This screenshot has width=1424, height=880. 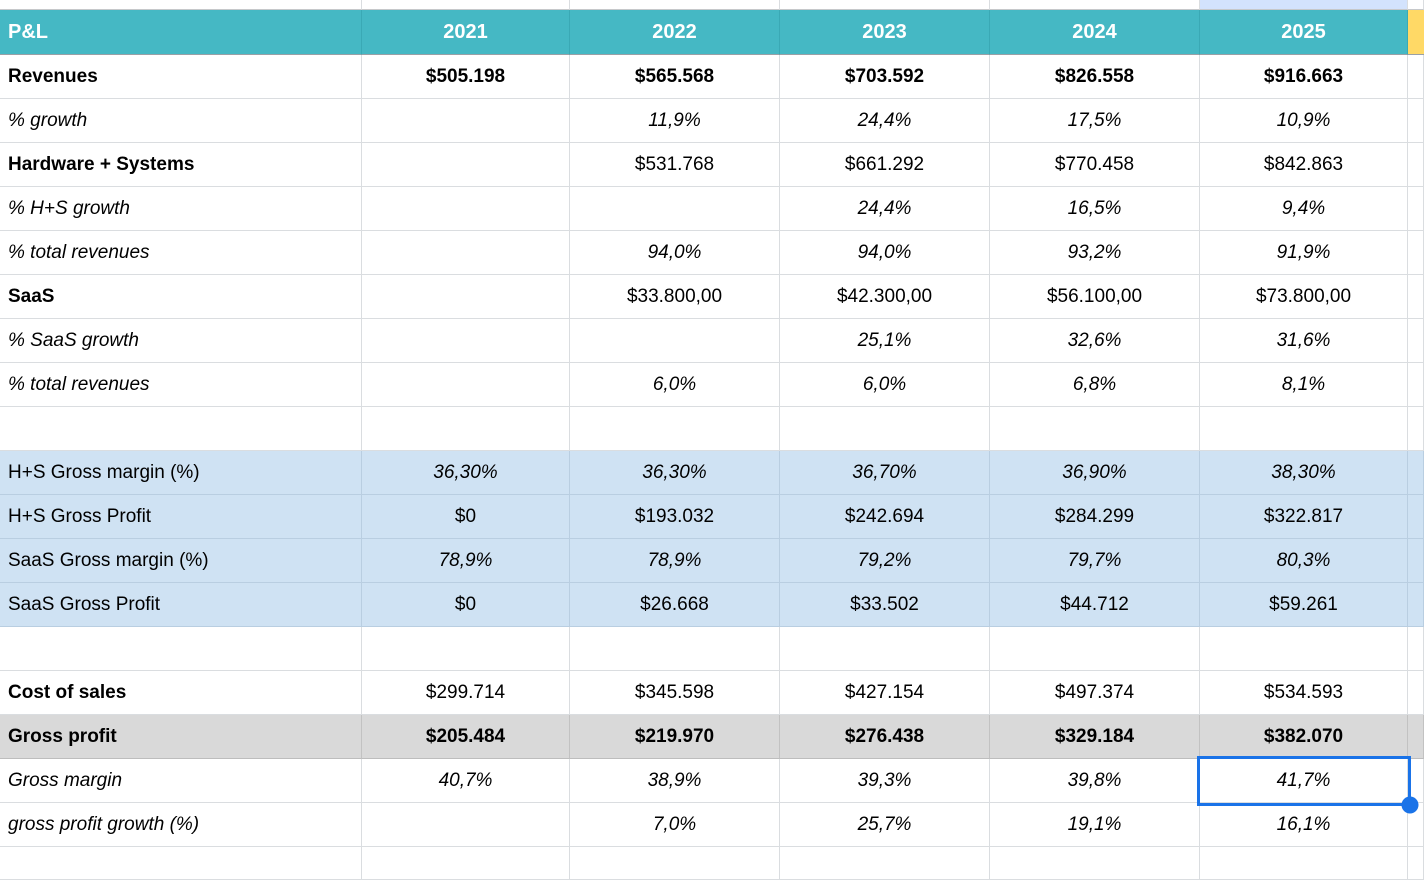 I want to click on row-label: SaaS, so click(x=181, y=297).